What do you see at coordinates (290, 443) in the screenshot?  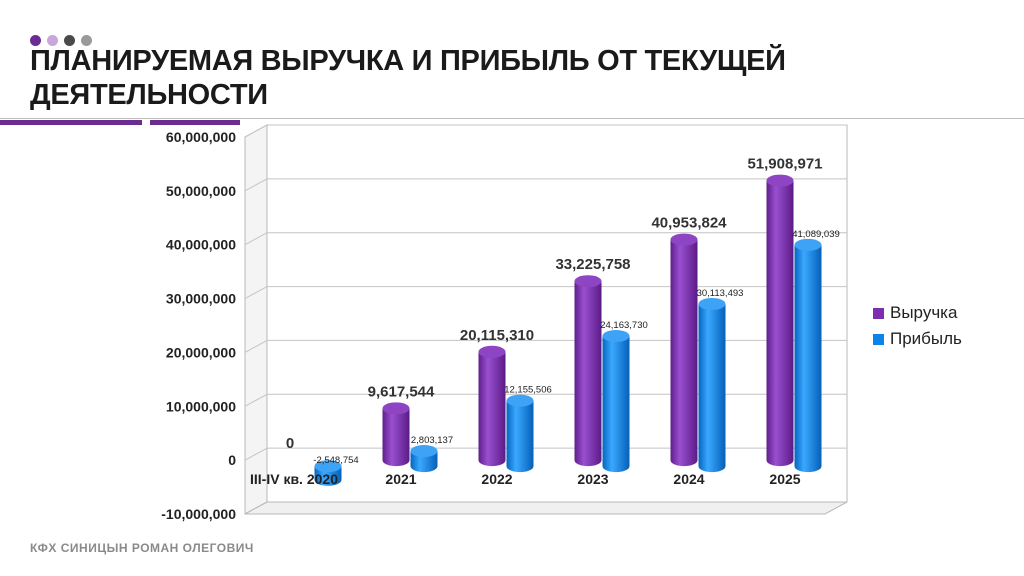 I see `data-label-revenue: 0` at bounding box center [290, 443].